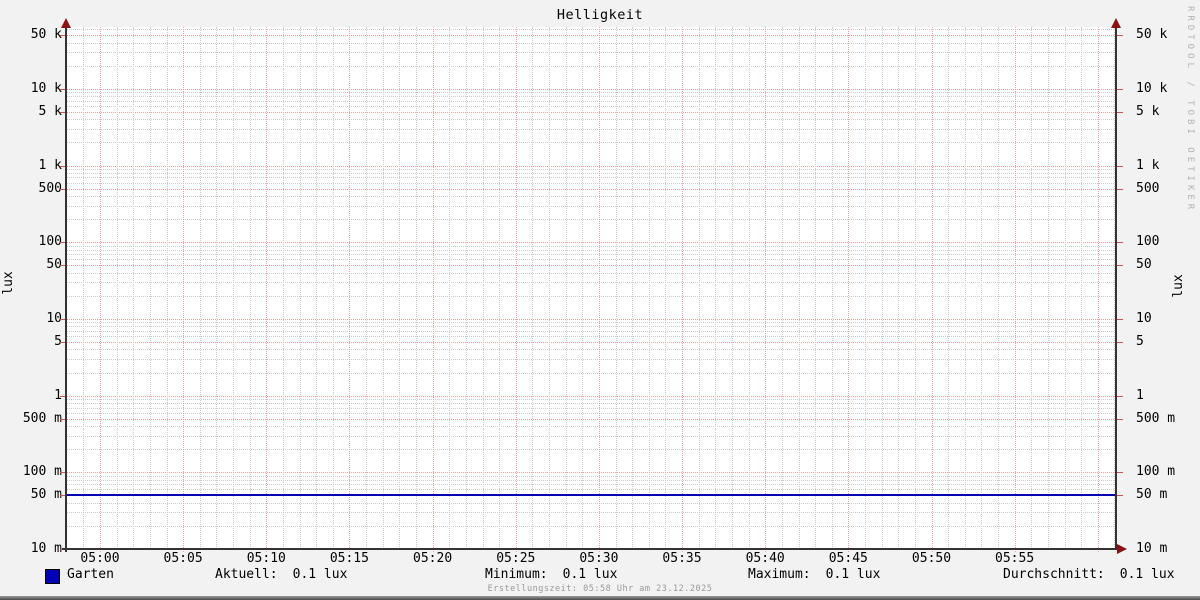 This screenshot has height=600, width=1200. I want to click on y-tick-label-left: 500, so click(50, 188).